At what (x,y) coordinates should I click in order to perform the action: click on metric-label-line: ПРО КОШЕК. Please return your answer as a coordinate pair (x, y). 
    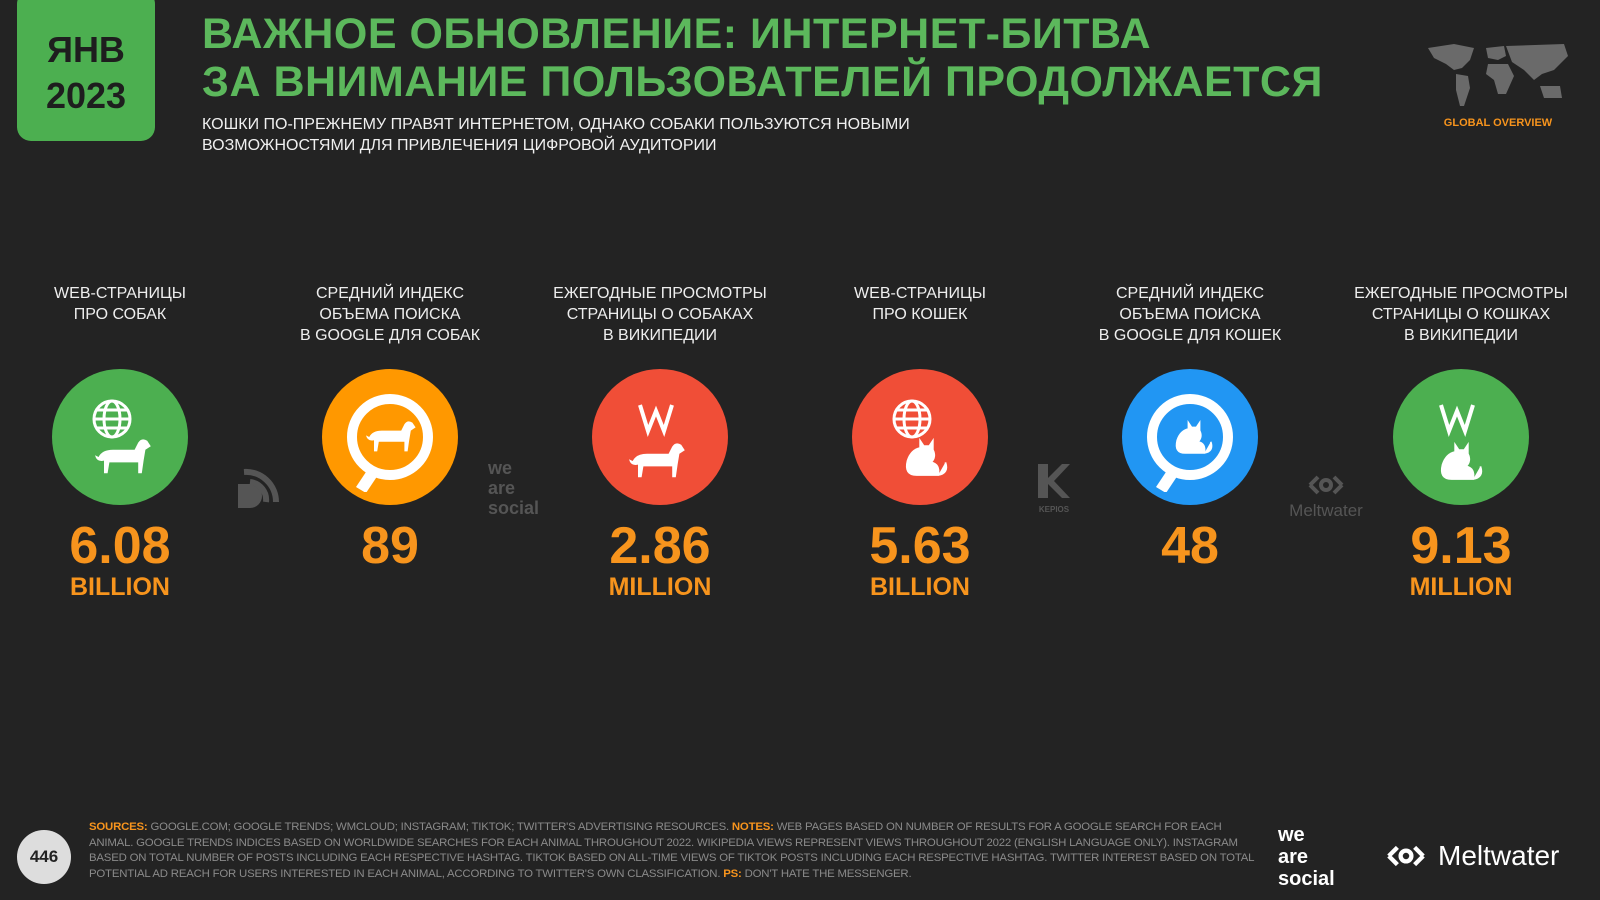
    Looking at the image, I should click on (920, 314).